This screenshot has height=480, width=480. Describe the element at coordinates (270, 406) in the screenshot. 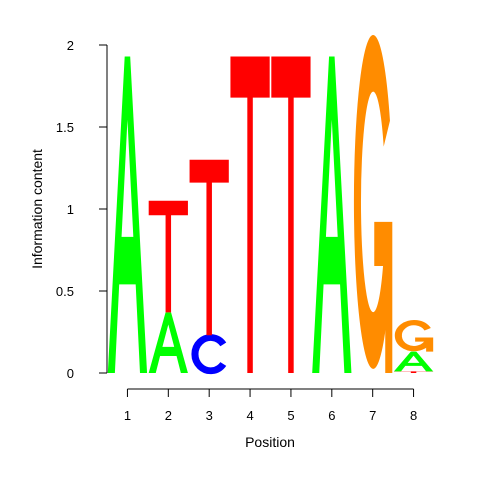

I see `x-axis-ticks: 1 2 3 4 5 6 7 8` at that location.